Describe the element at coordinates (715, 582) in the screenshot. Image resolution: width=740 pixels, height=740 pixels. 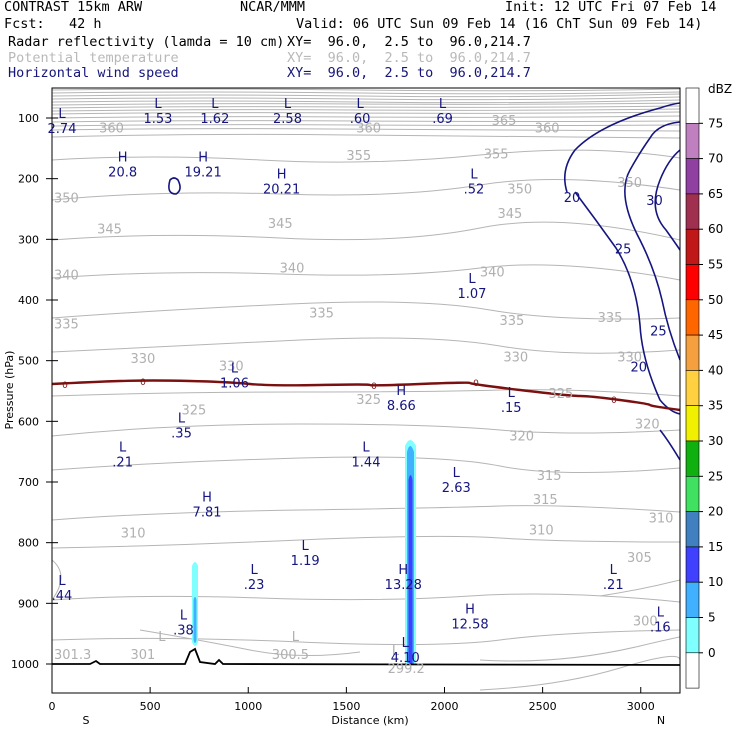
I see `colorbar-label: 10` at that location.